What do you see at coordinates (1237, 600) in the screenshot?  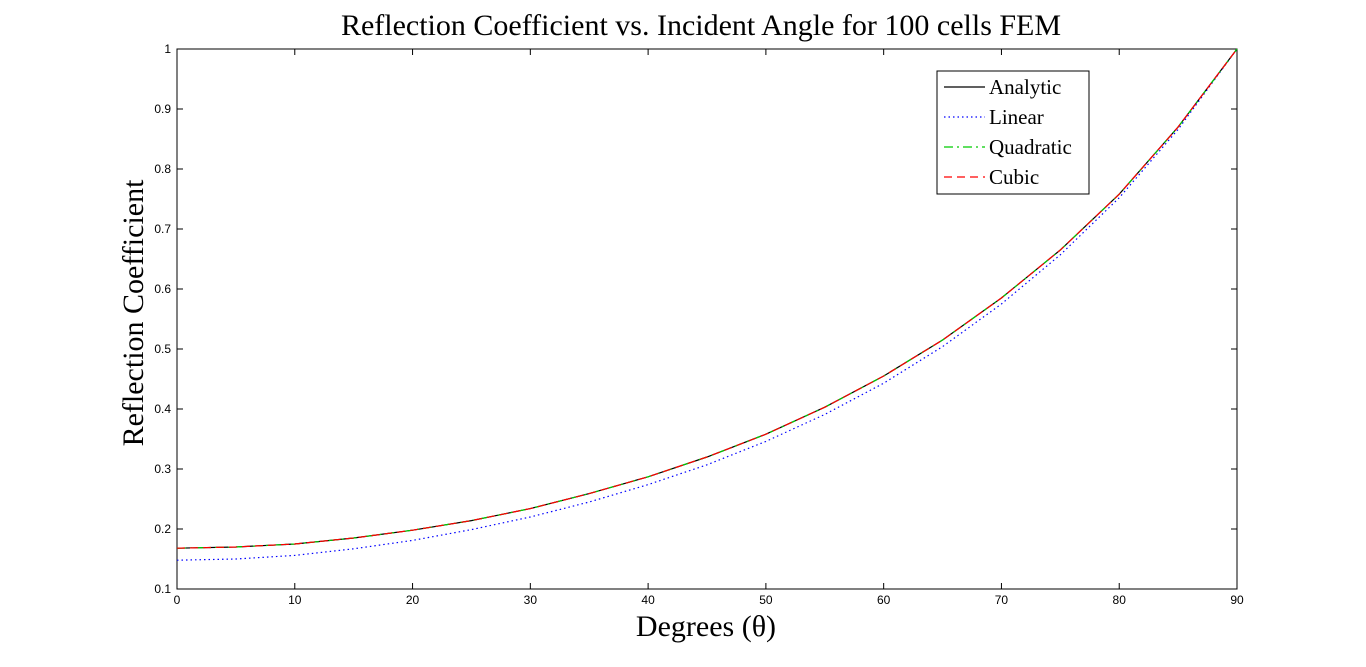 I see `x-tick-label: 90` at bounding box center [1237, 600].